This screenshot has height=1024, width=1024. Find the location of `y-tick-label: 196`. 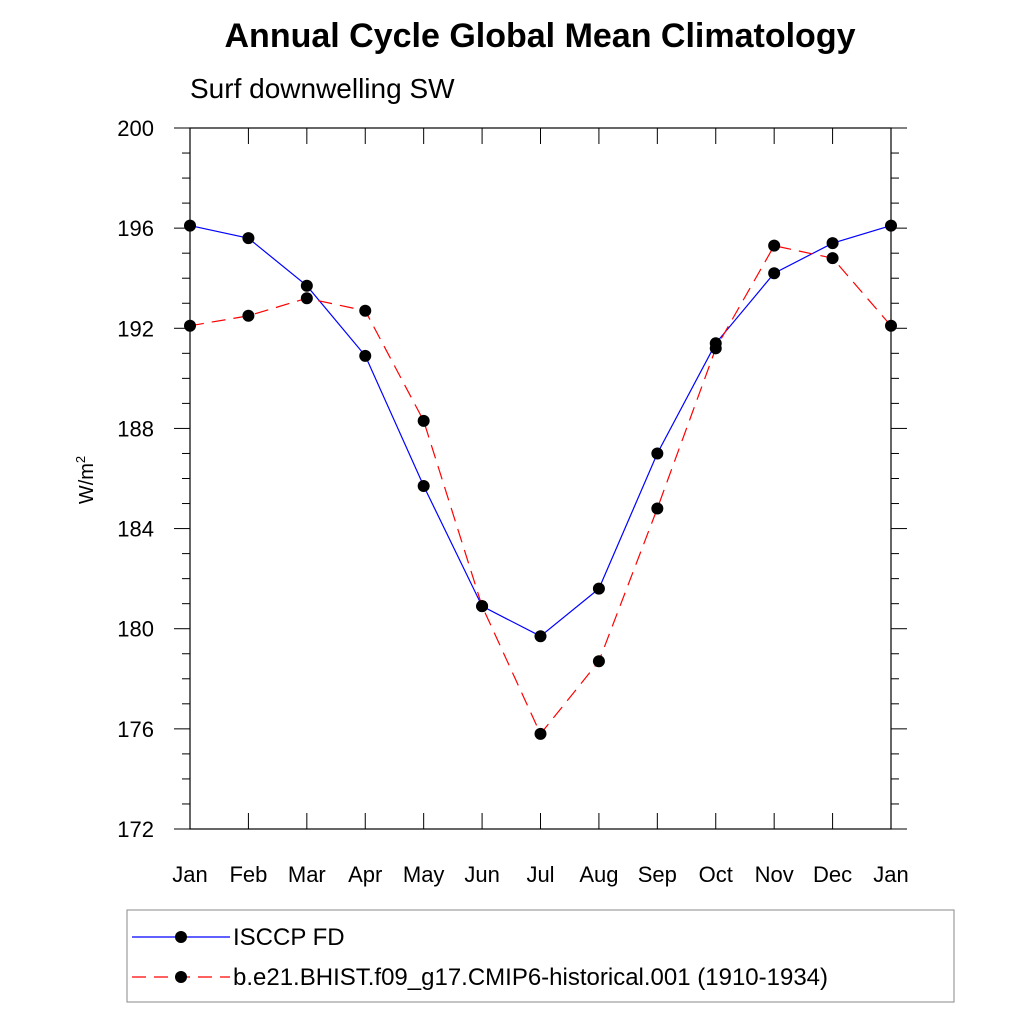

y-tick-label: 196 is located at coordinates (135, 228).